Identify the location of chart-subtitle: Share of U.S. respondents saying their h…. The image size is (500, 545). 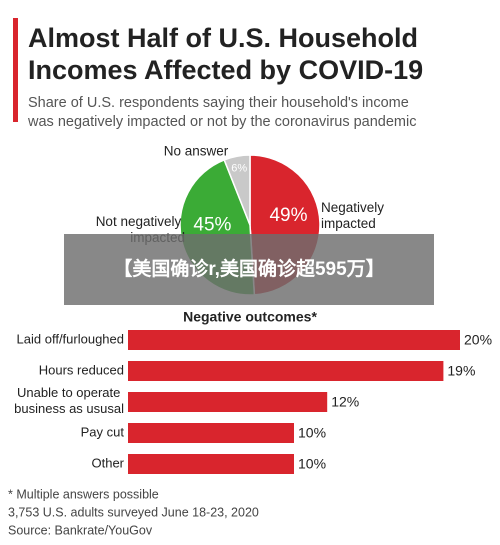
(218, 103).